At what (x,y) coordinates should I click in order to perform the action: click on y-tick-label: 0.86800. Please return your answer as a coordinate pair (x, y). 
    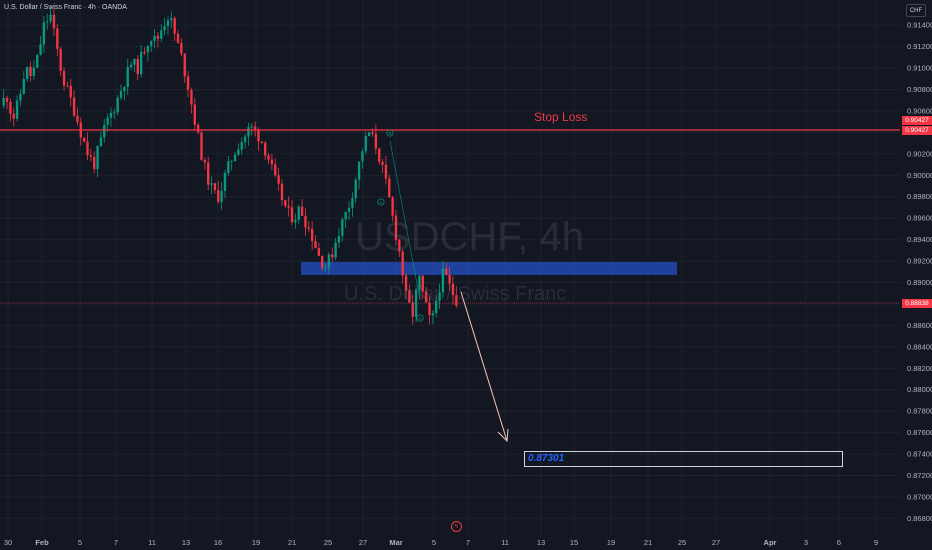
    Looking at the image, I should click on (919, 518).